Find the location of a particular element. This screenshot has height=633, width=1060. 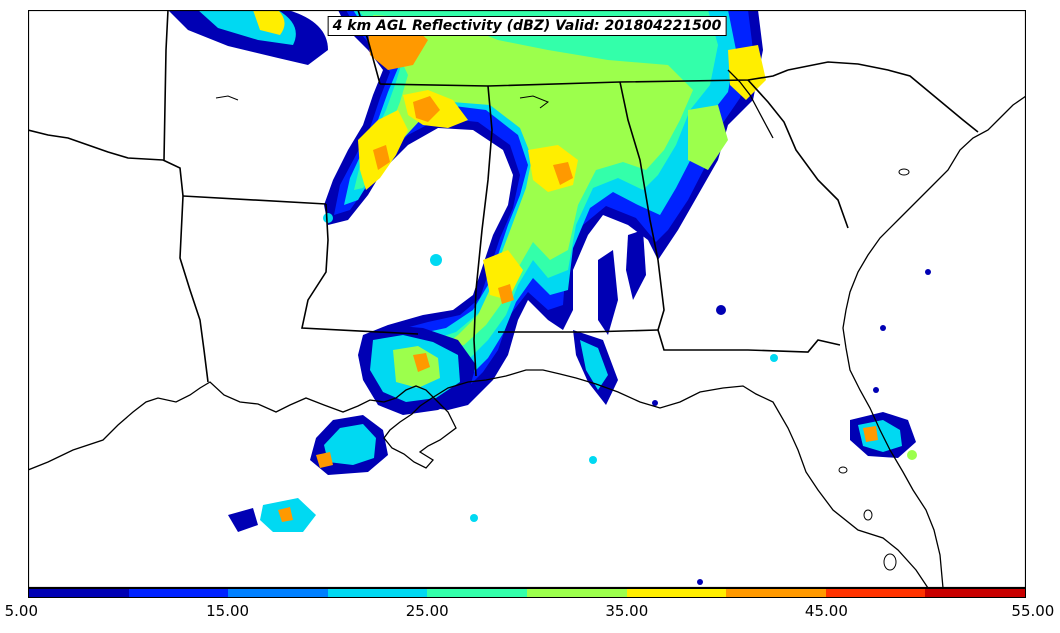

border-la-west is located at coordinates (194, 289).